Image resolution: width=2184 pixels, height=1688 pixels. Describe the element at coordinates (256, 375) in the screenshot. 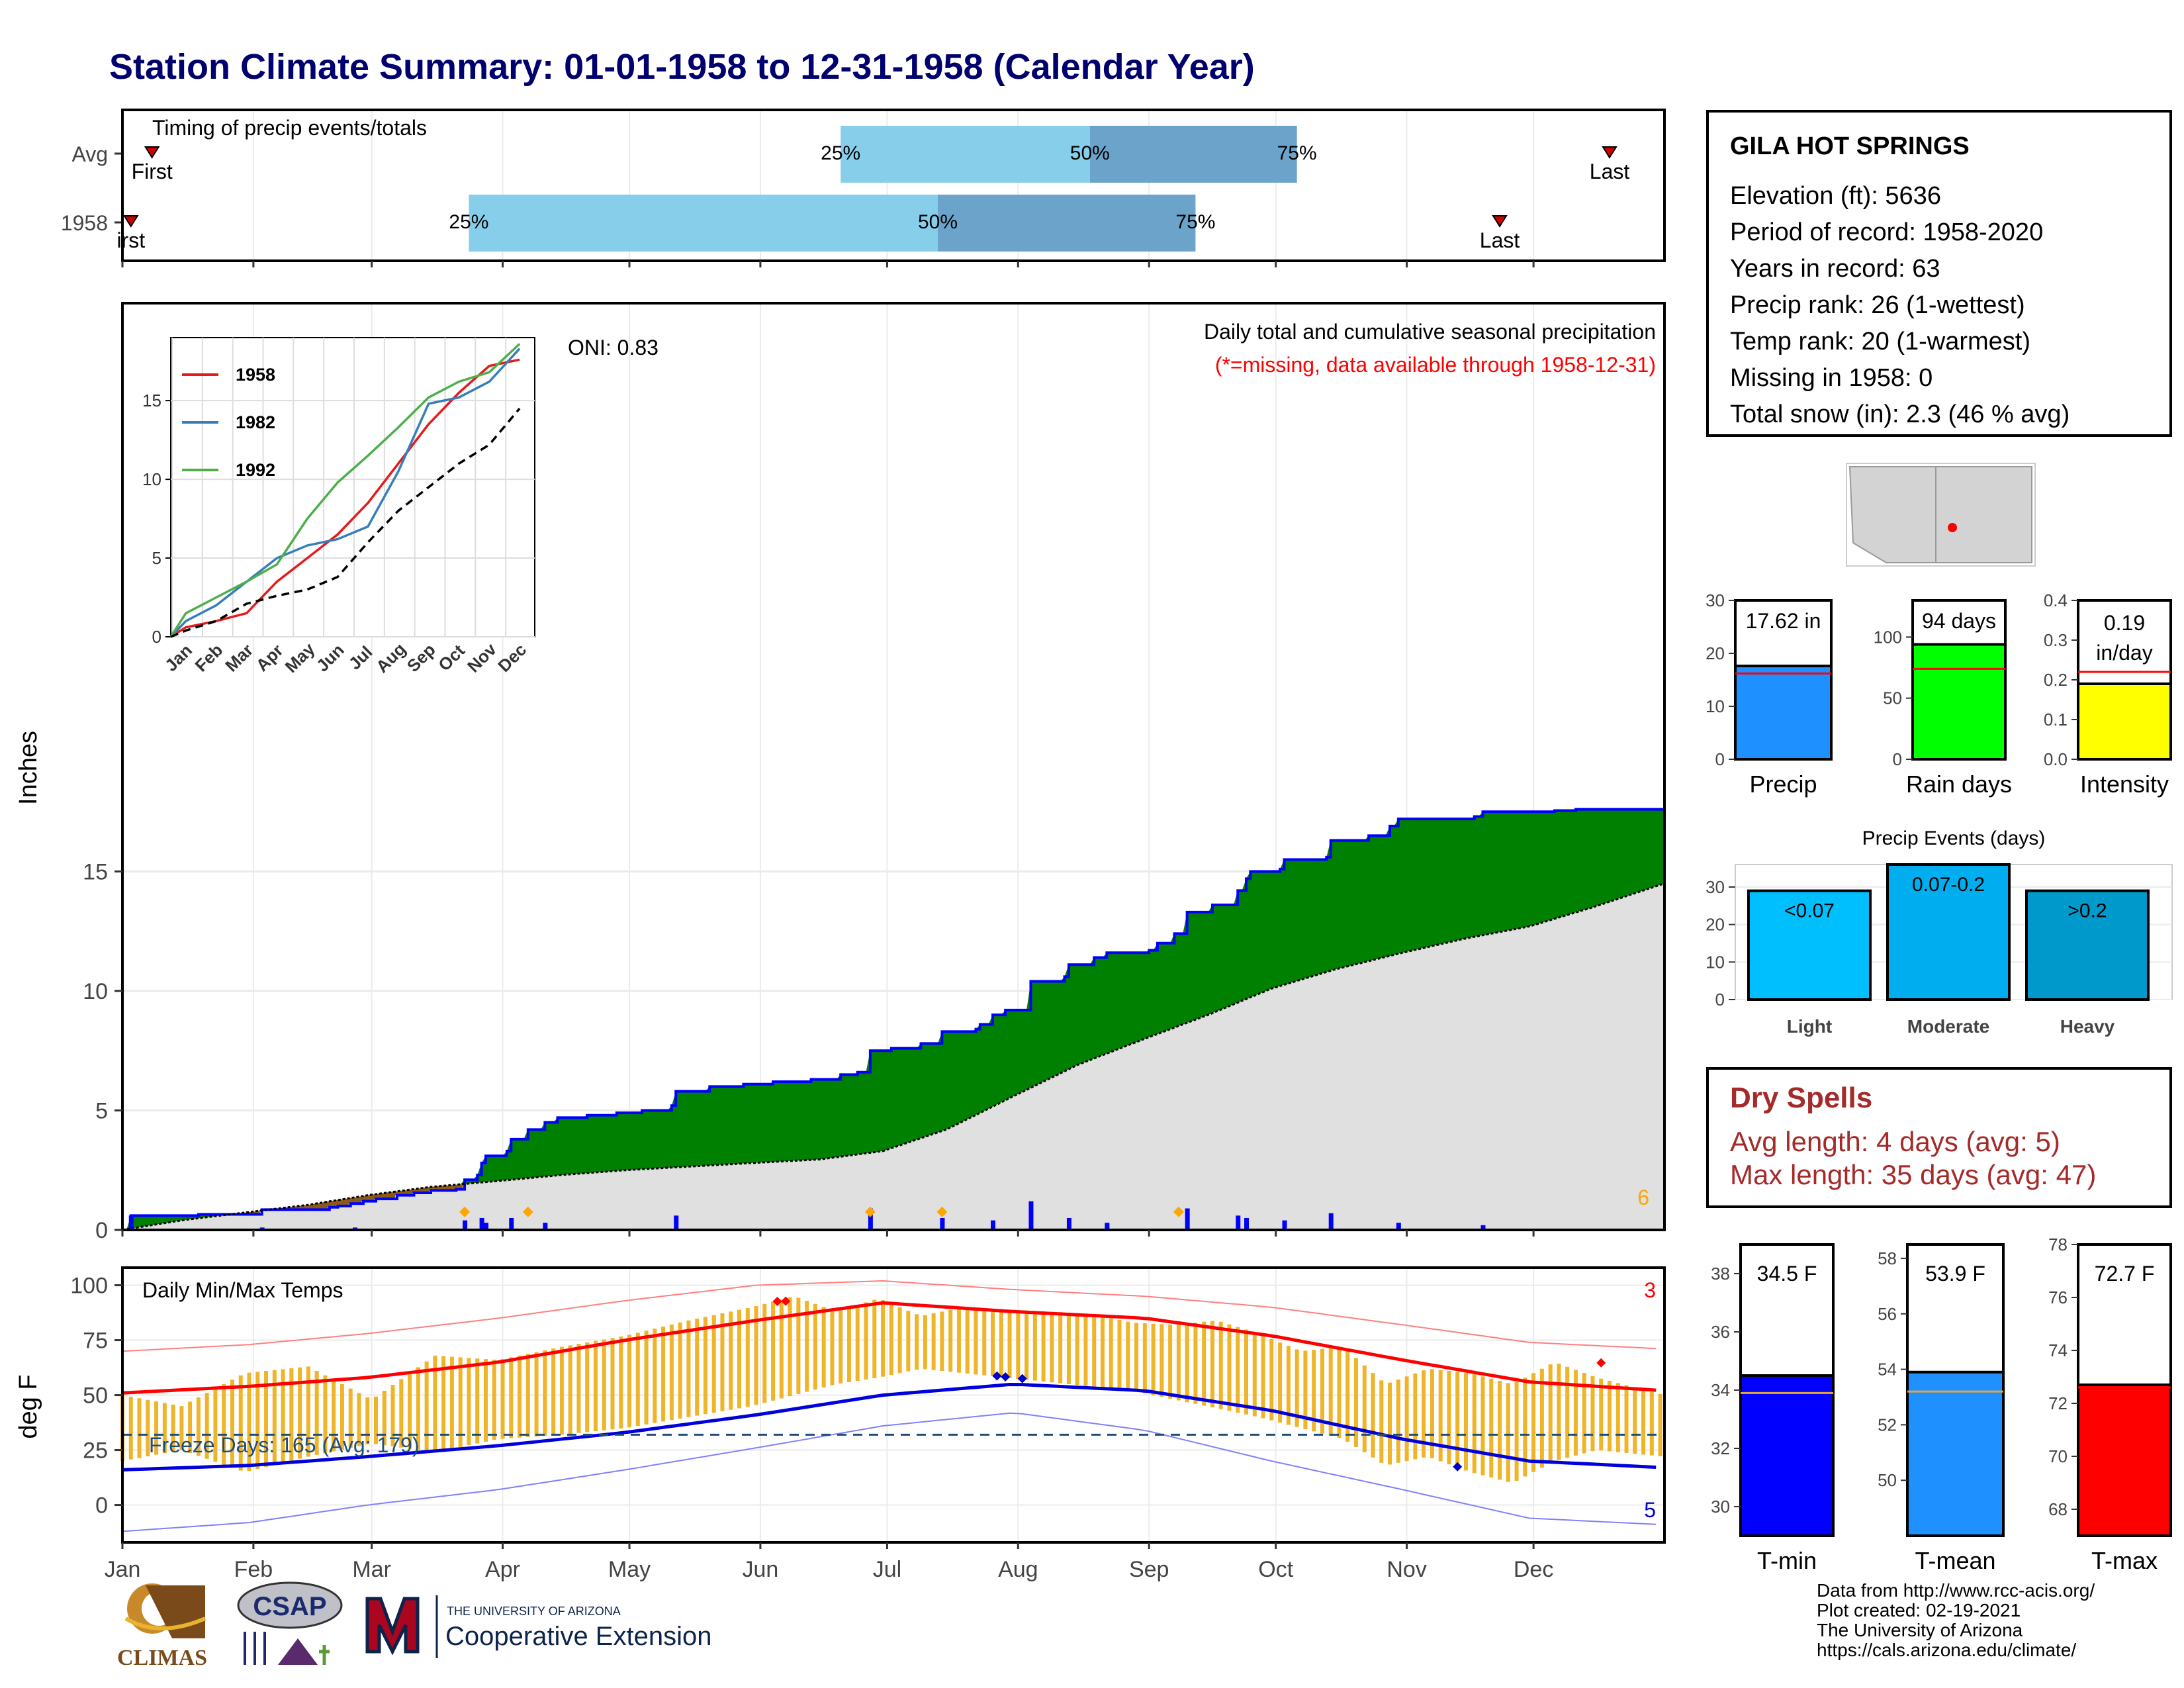

I see `inset-legend-label: 1958` at that location.